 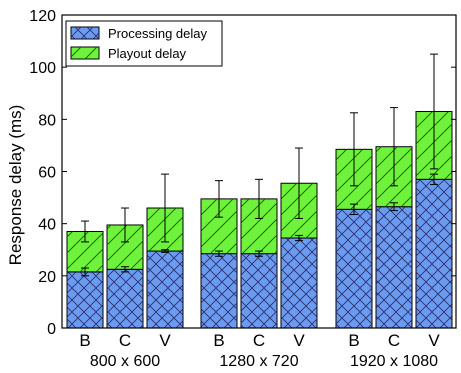 I want to click on group-label-2: 1920 x 1080, so click(x=394, y=361).